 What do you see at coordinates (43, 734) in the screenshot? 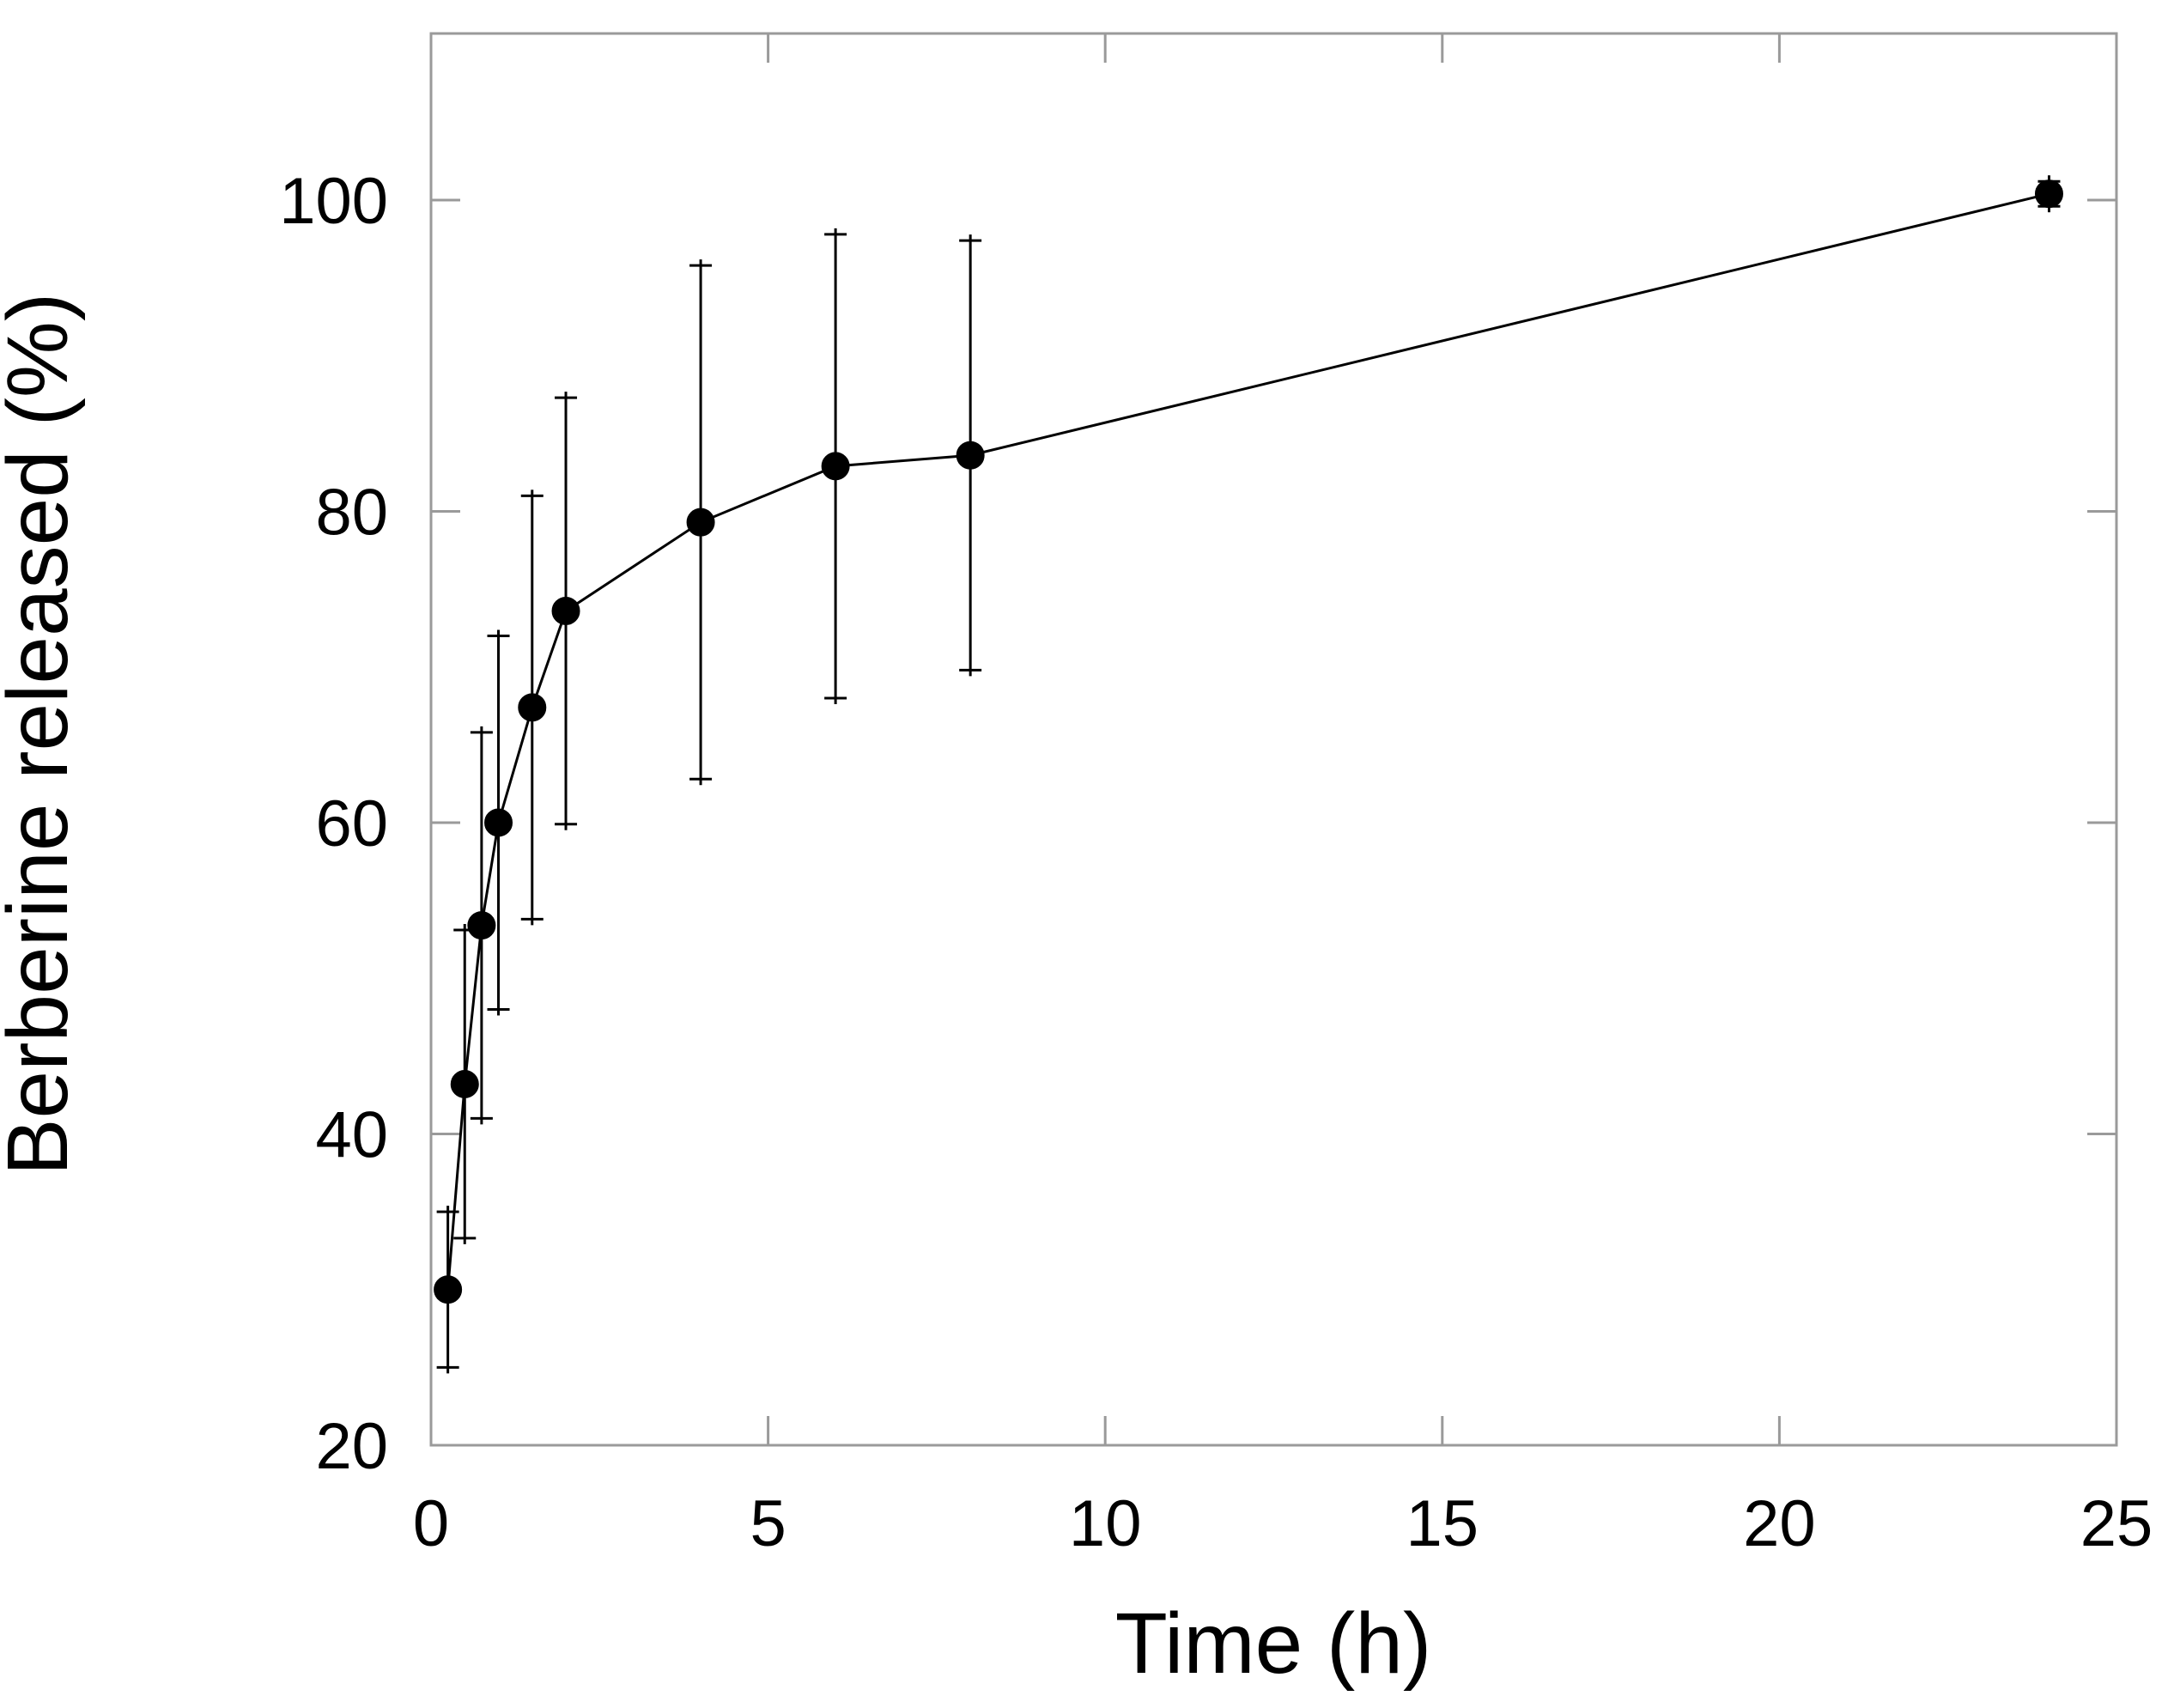
I see `y-axis-title: Berberine released (%)` at bounding box center [43, 734].